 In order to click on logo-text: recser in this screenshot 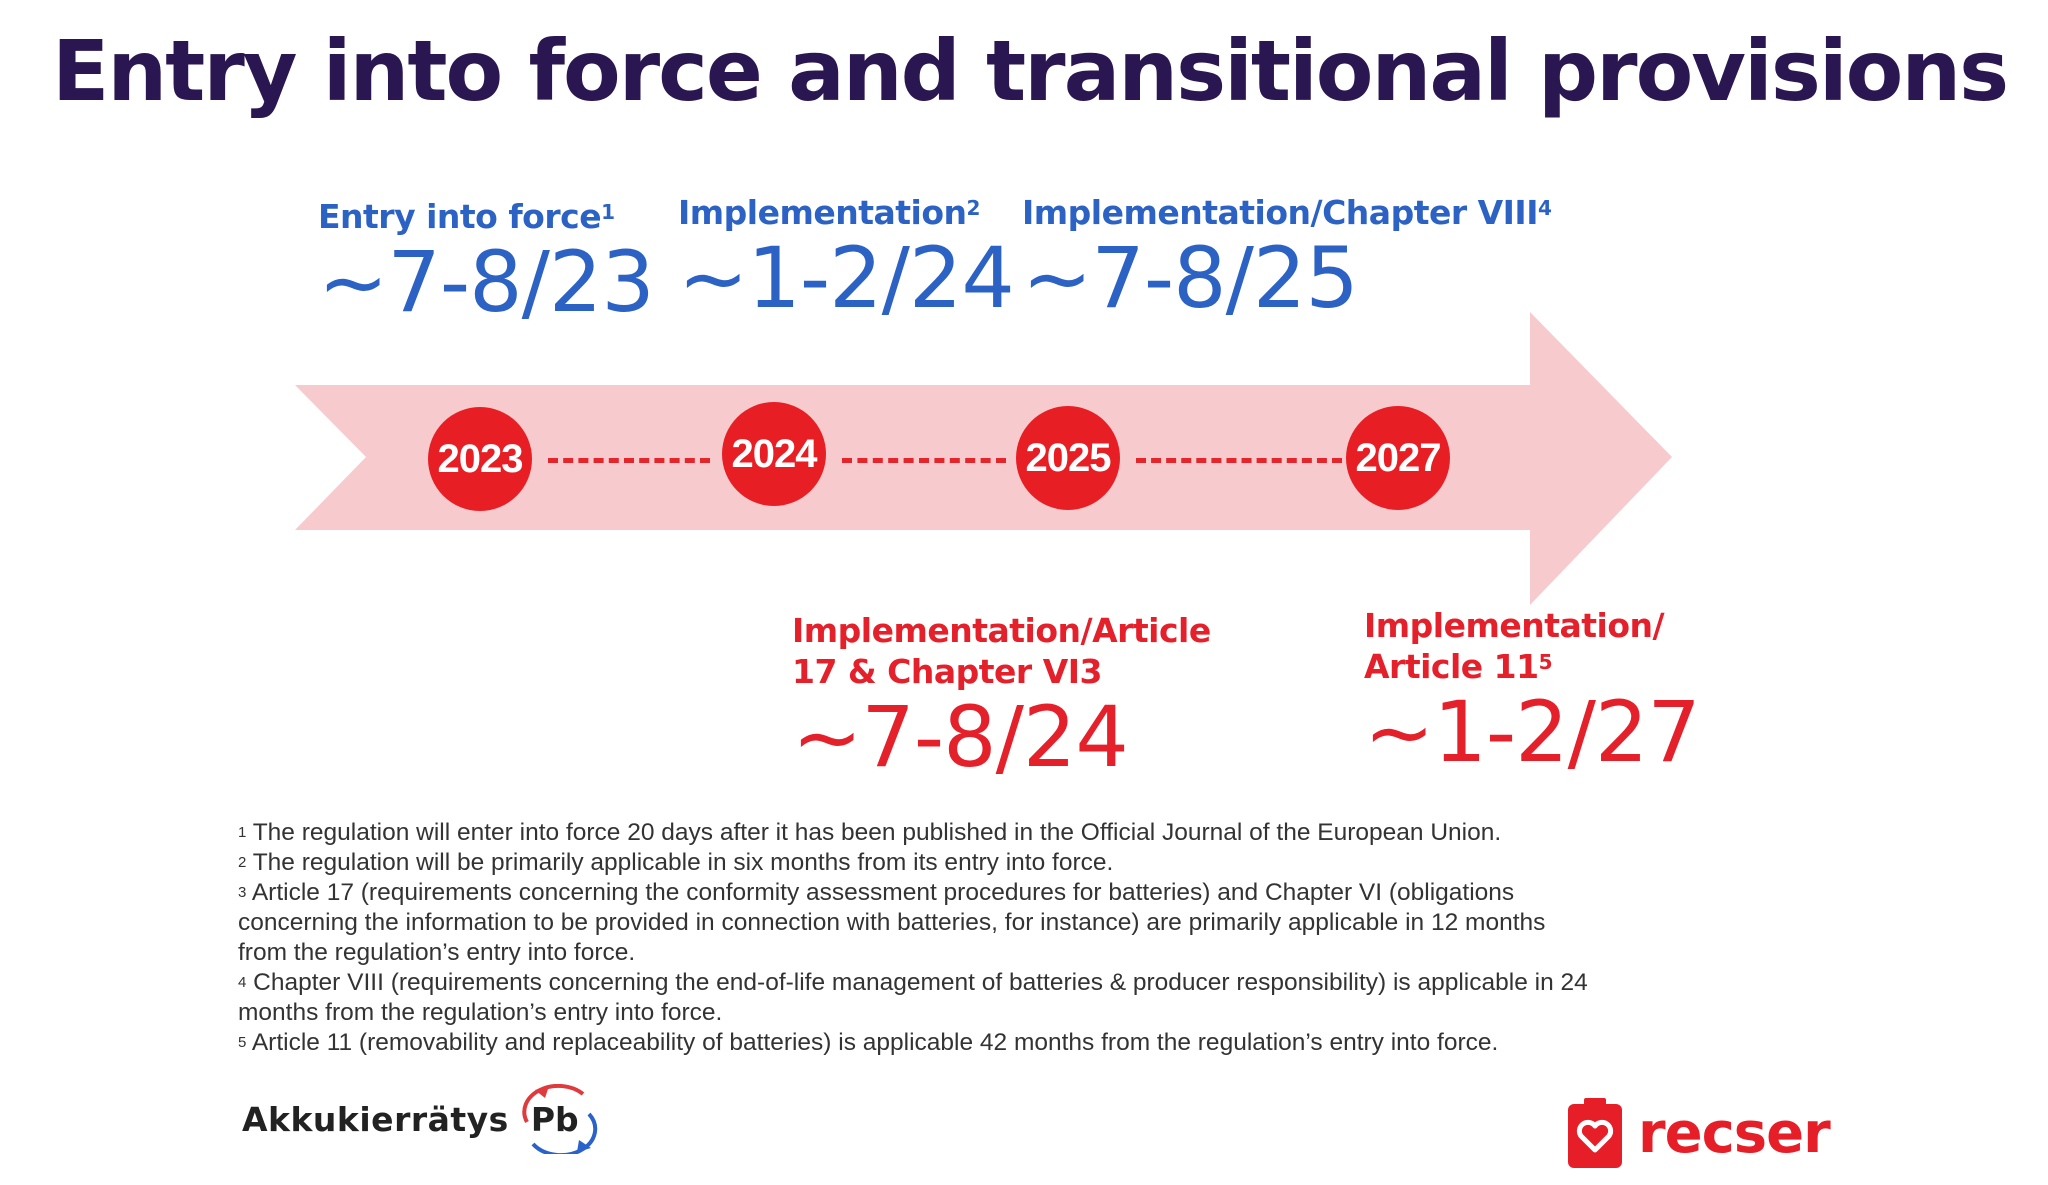, I will do `click(1734, 1133)`.